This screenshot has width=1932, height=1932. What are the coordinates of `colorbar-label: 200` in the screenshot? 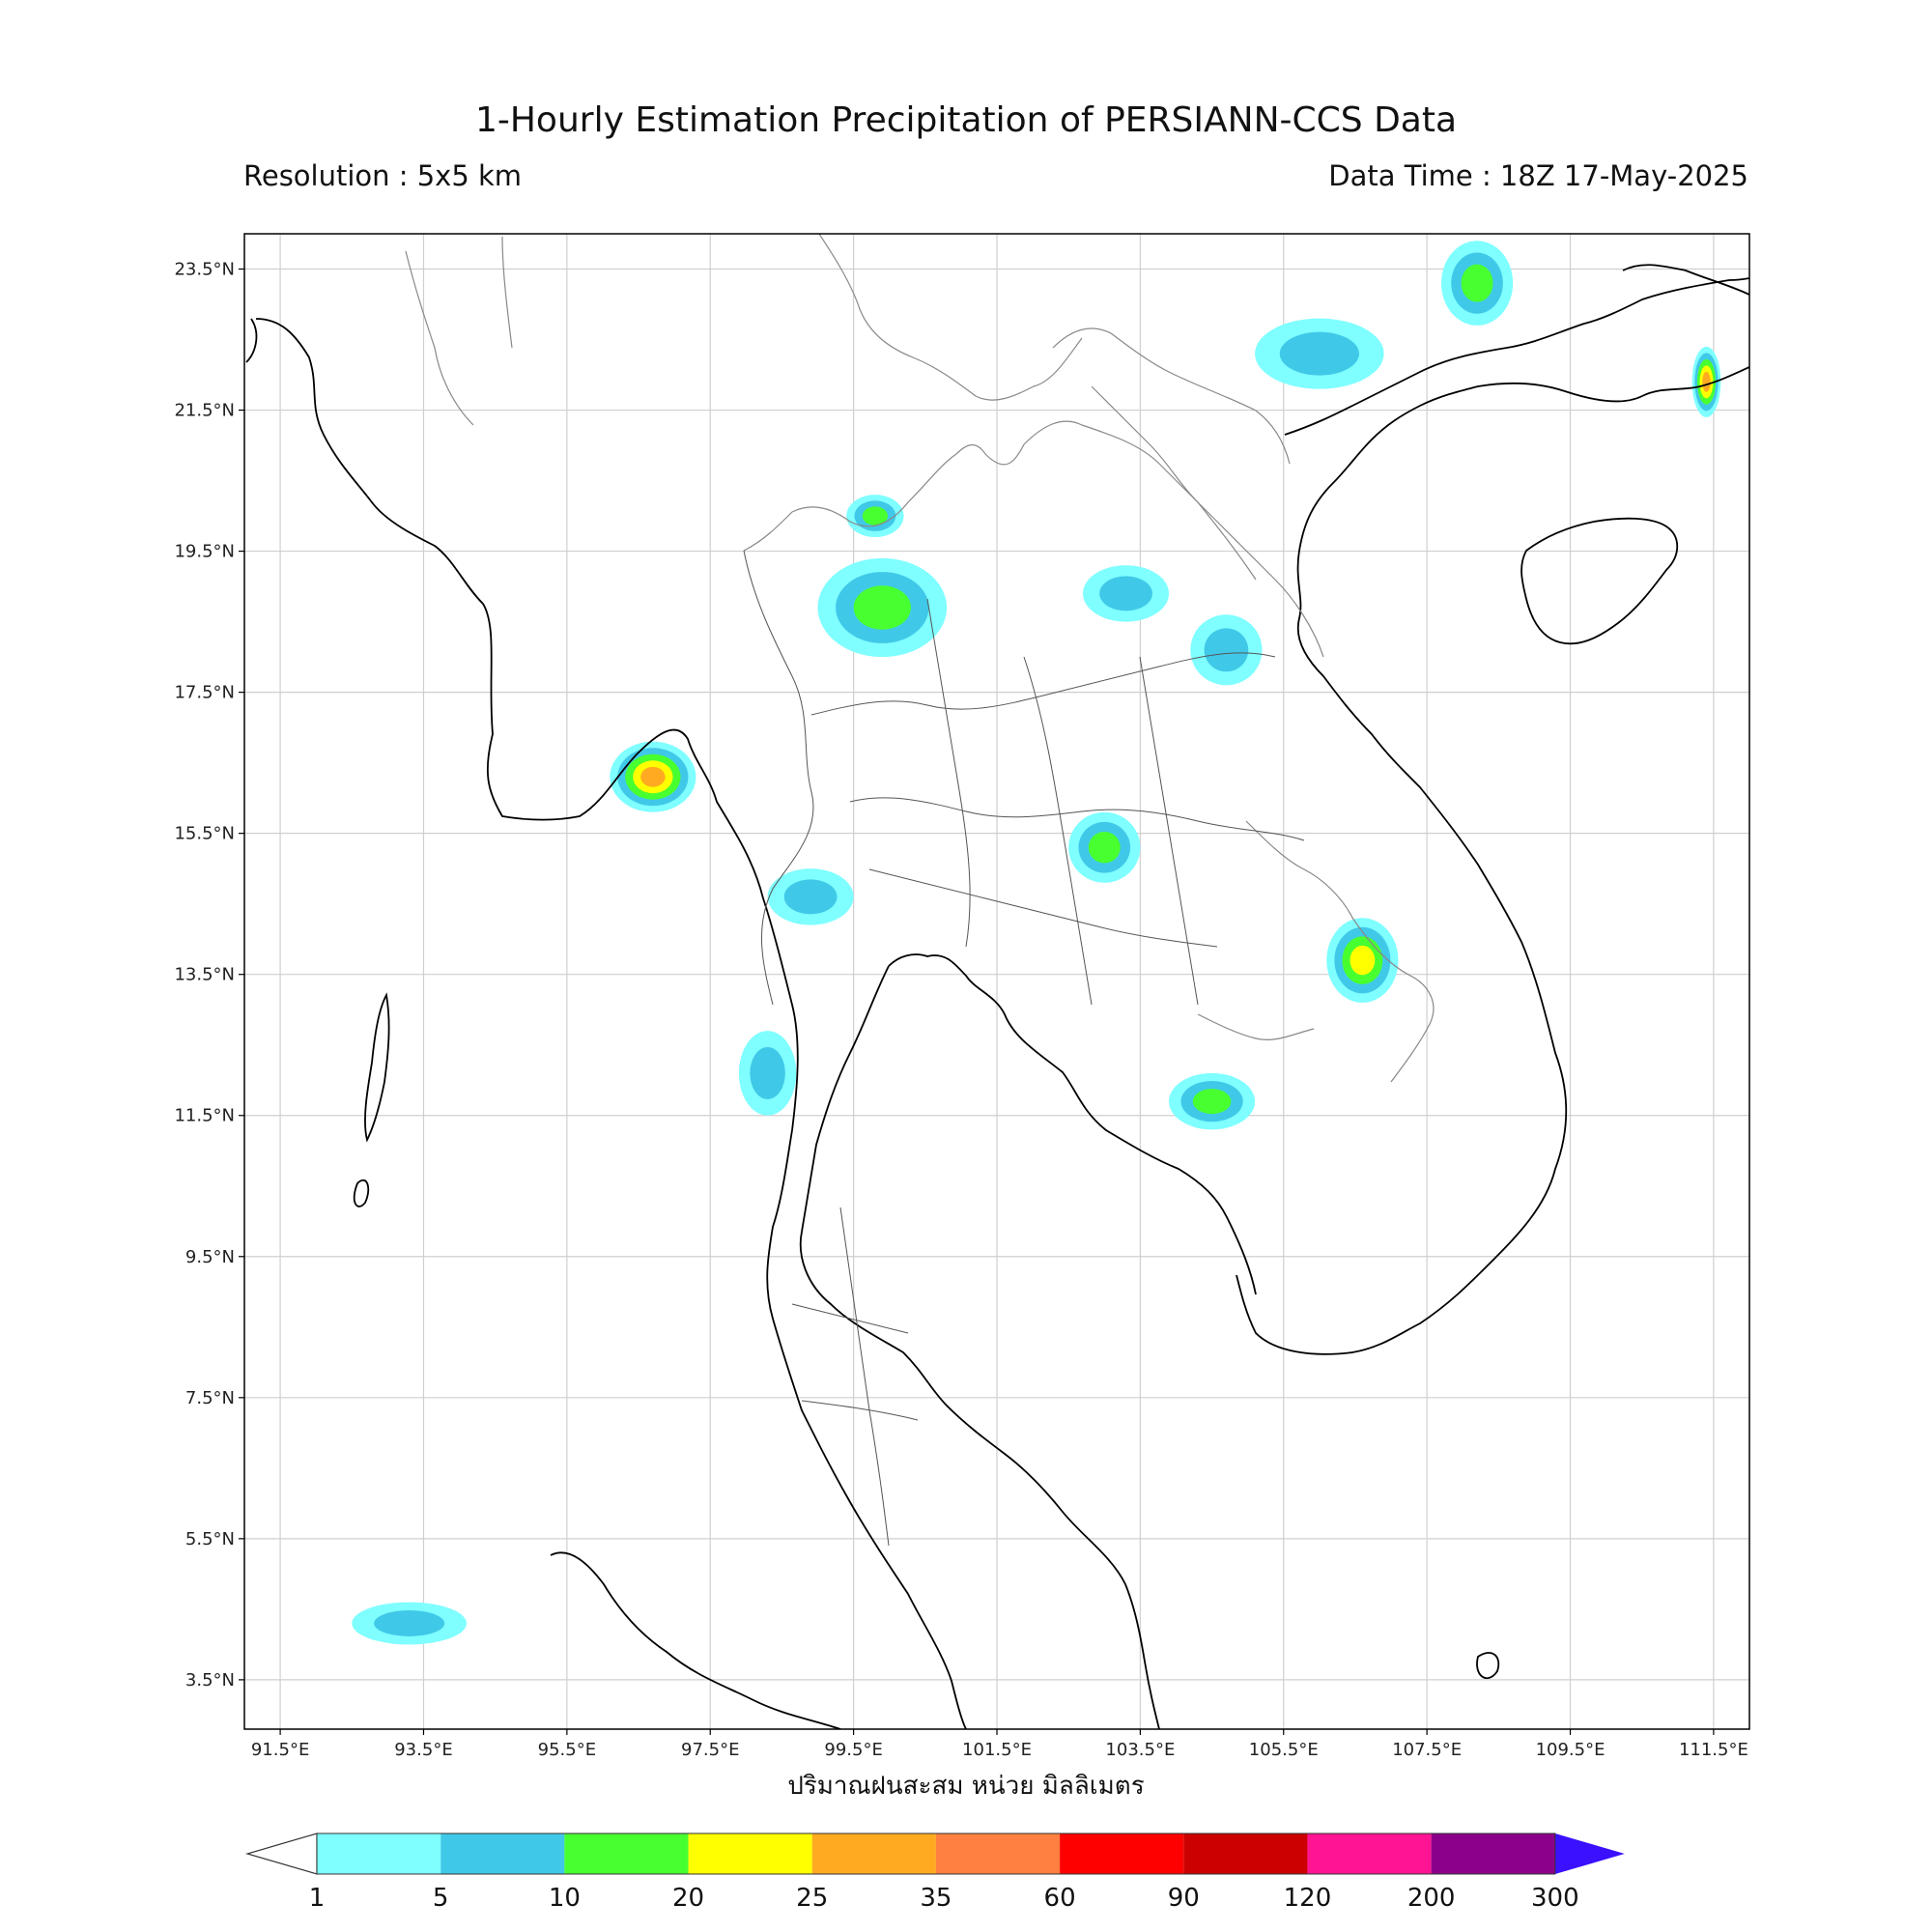 It's located at (1431, 1898).